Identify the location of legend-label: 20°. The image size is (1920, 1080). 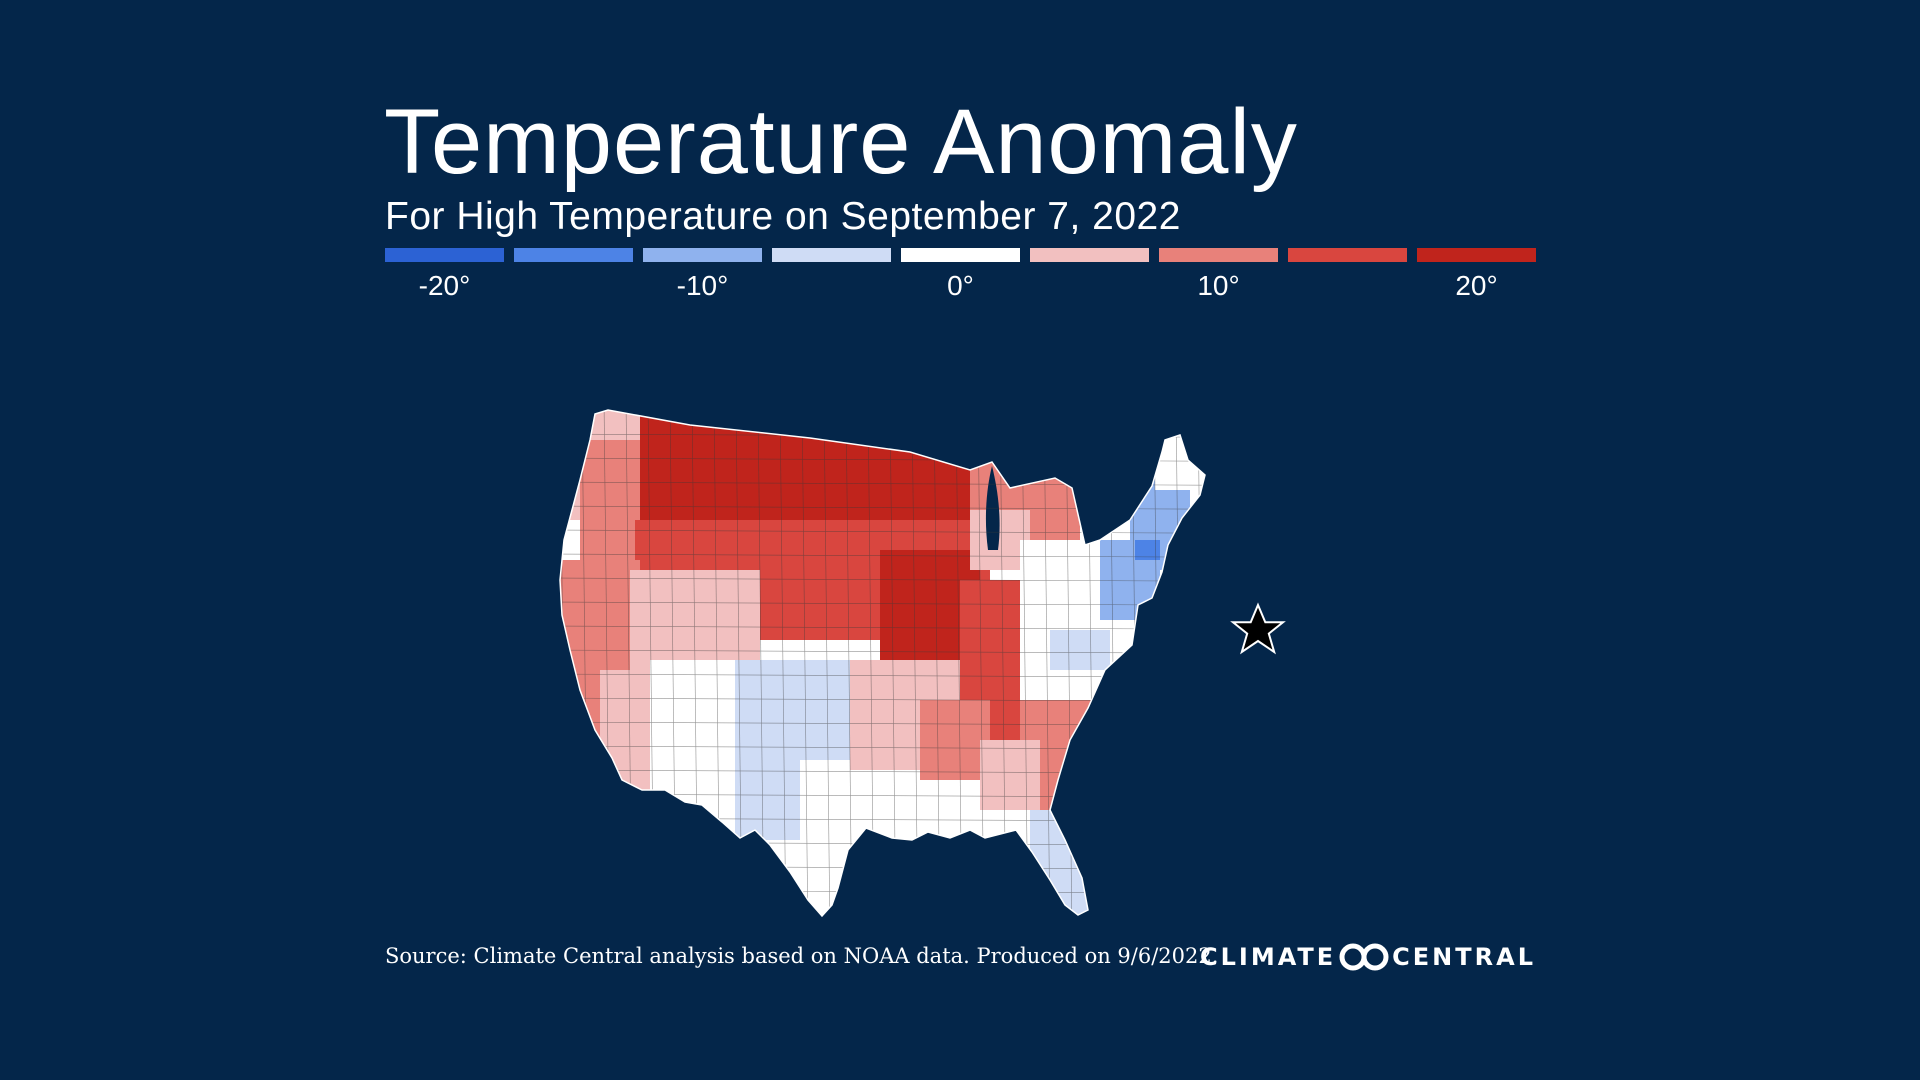
(1476, 285).